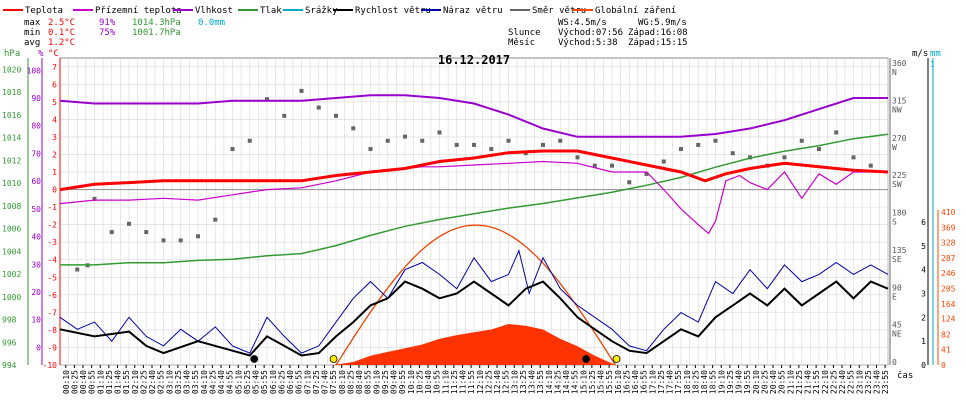  What do you see at coordinates (923, 294) in the screenshot?
I see `wind-tick-label: 3` at bounding box center [923, 294].